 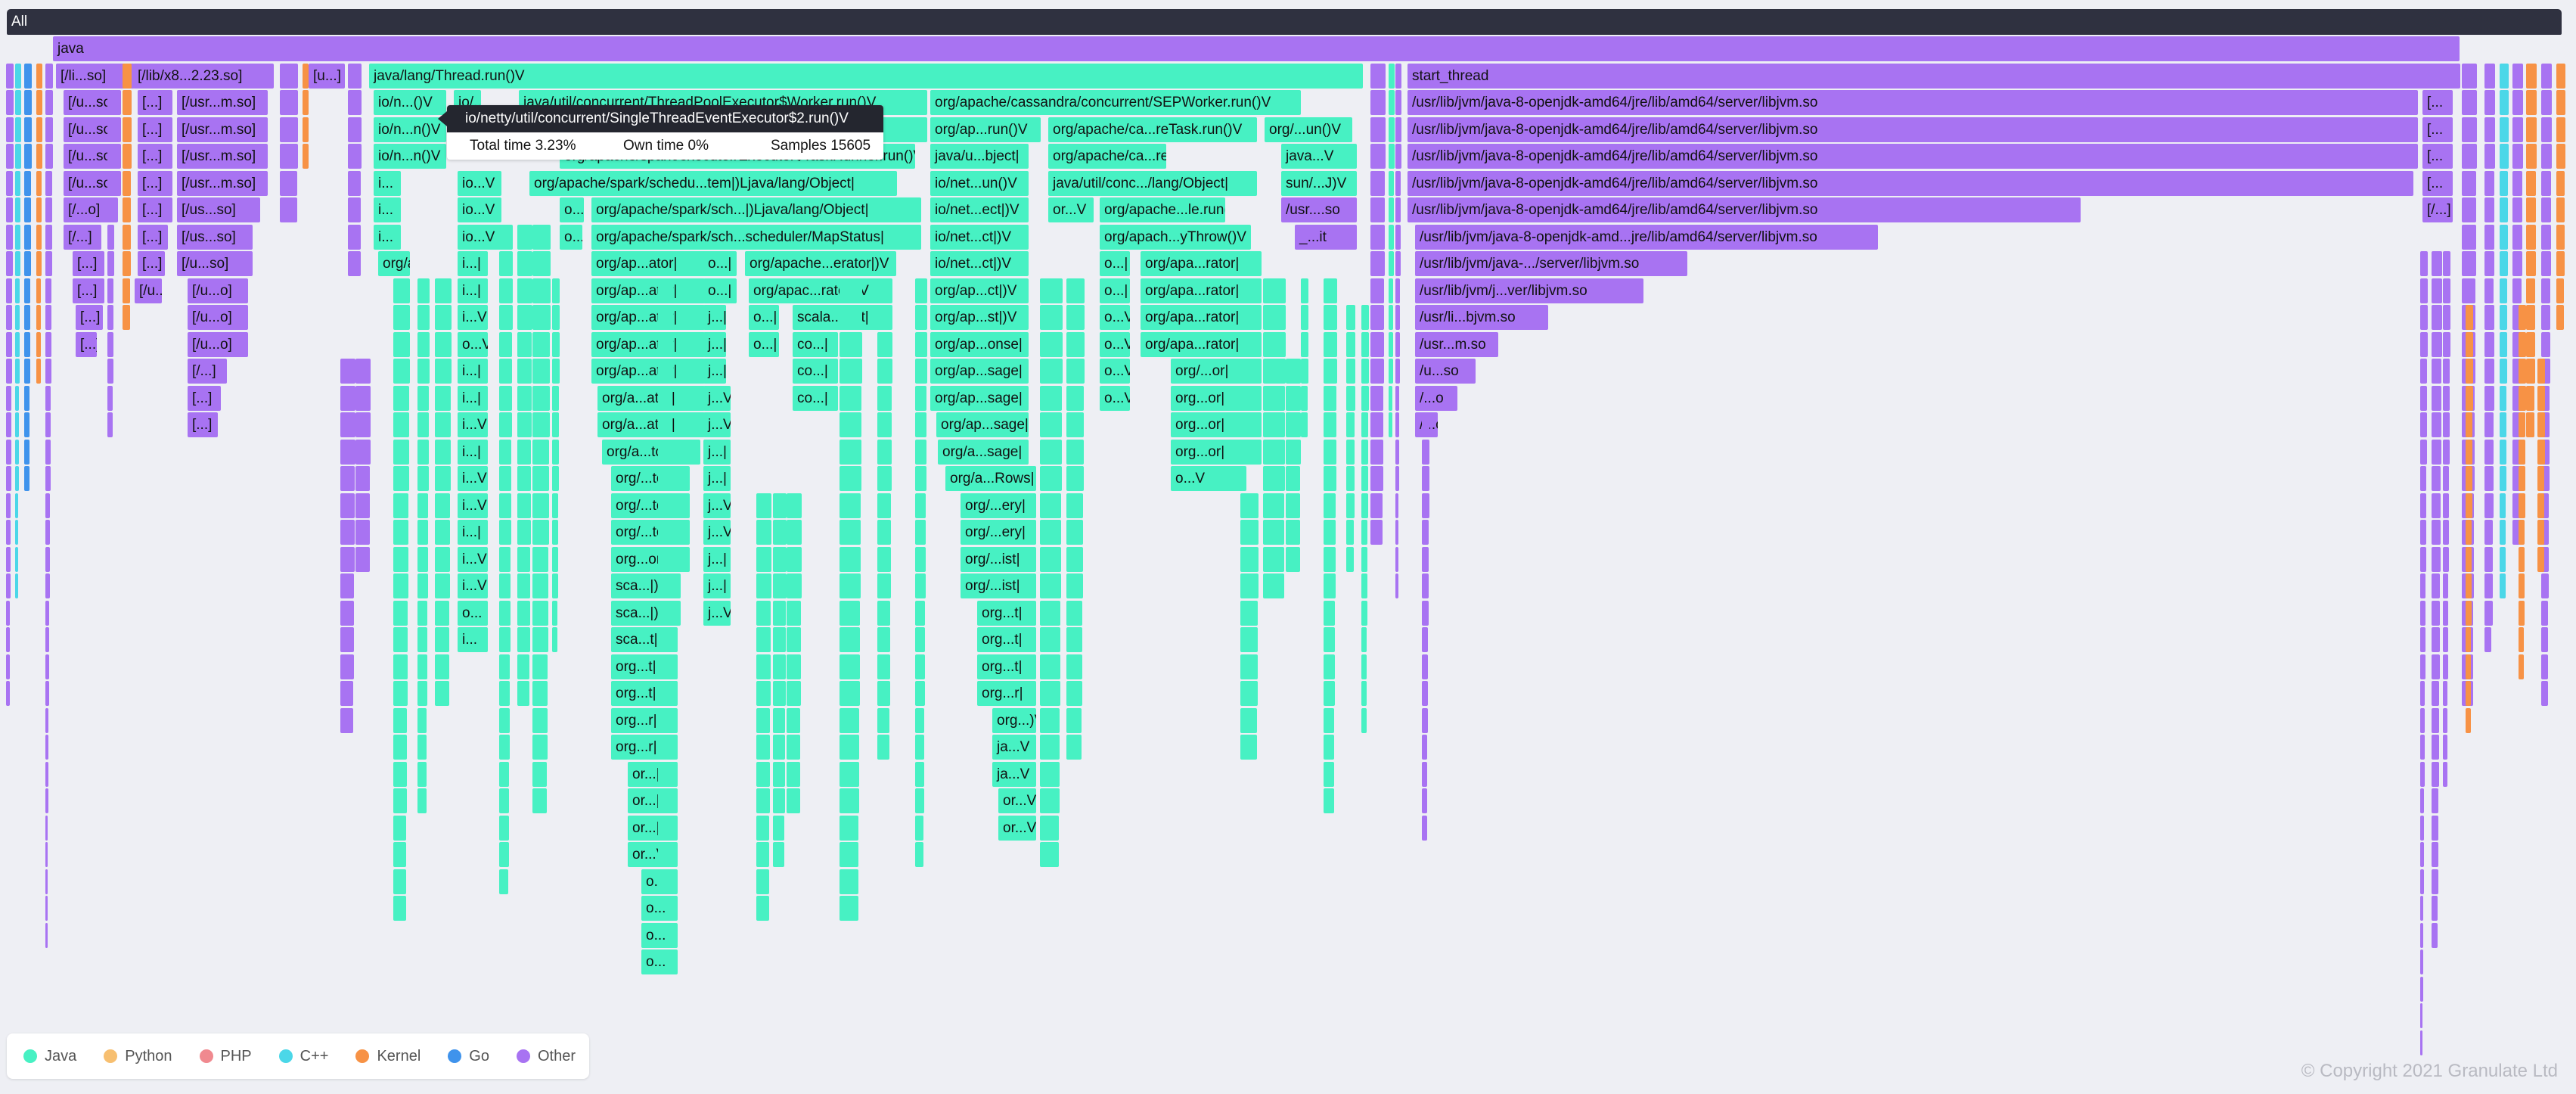 What do you see at coordinates (473, 532) in the screenshot?
I see `flame-frame: i...|` at bounding box center [473, 532].